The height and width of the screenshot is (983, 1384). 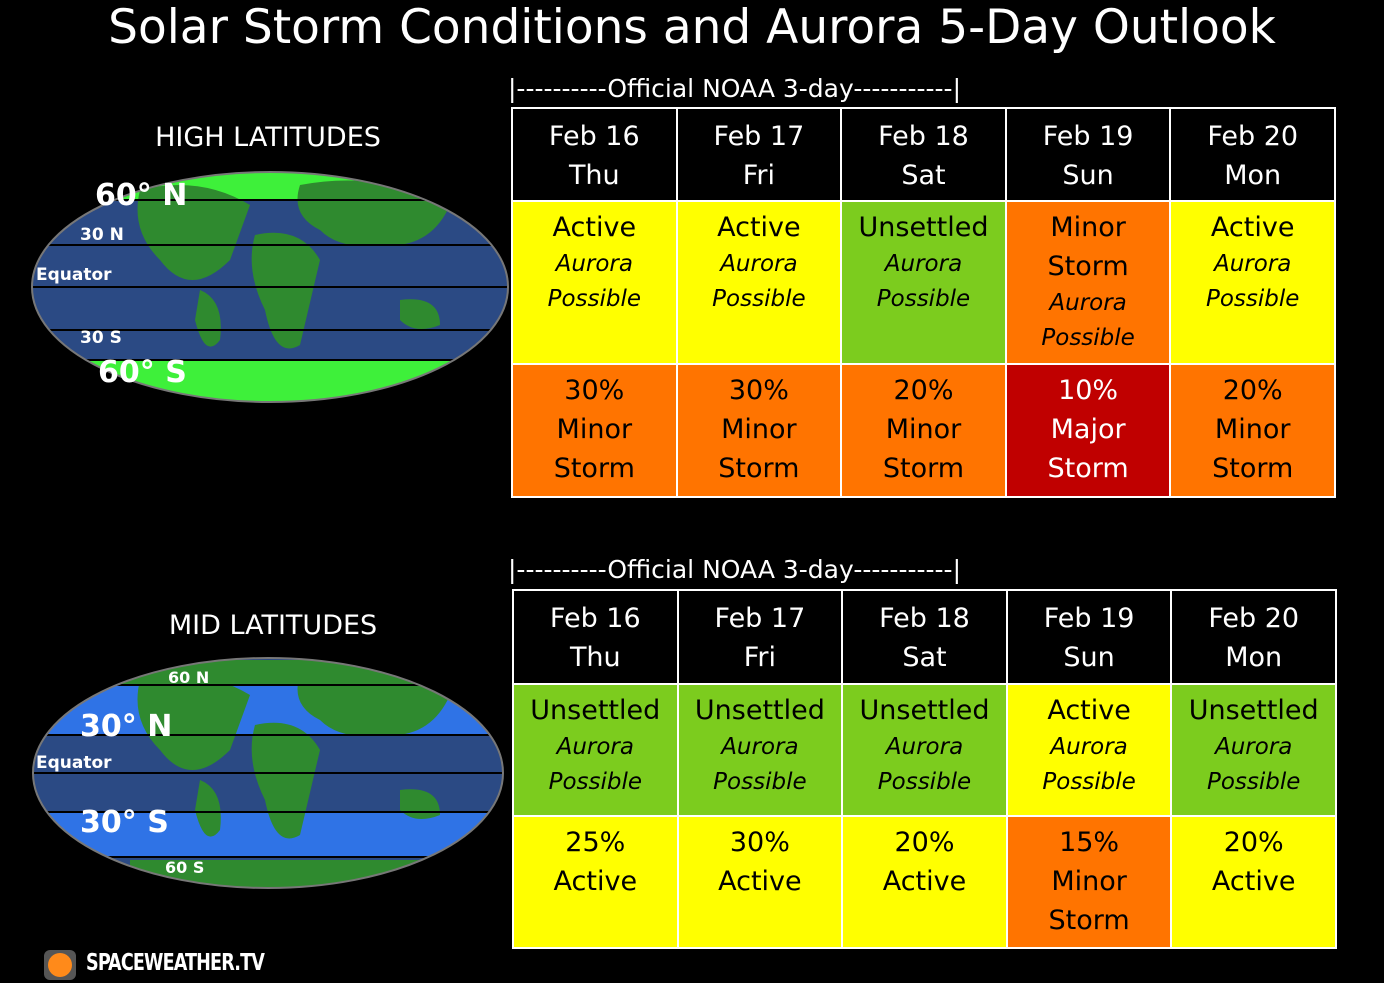 I want to click on map-label: 30 S, so click(x=101, y=338).